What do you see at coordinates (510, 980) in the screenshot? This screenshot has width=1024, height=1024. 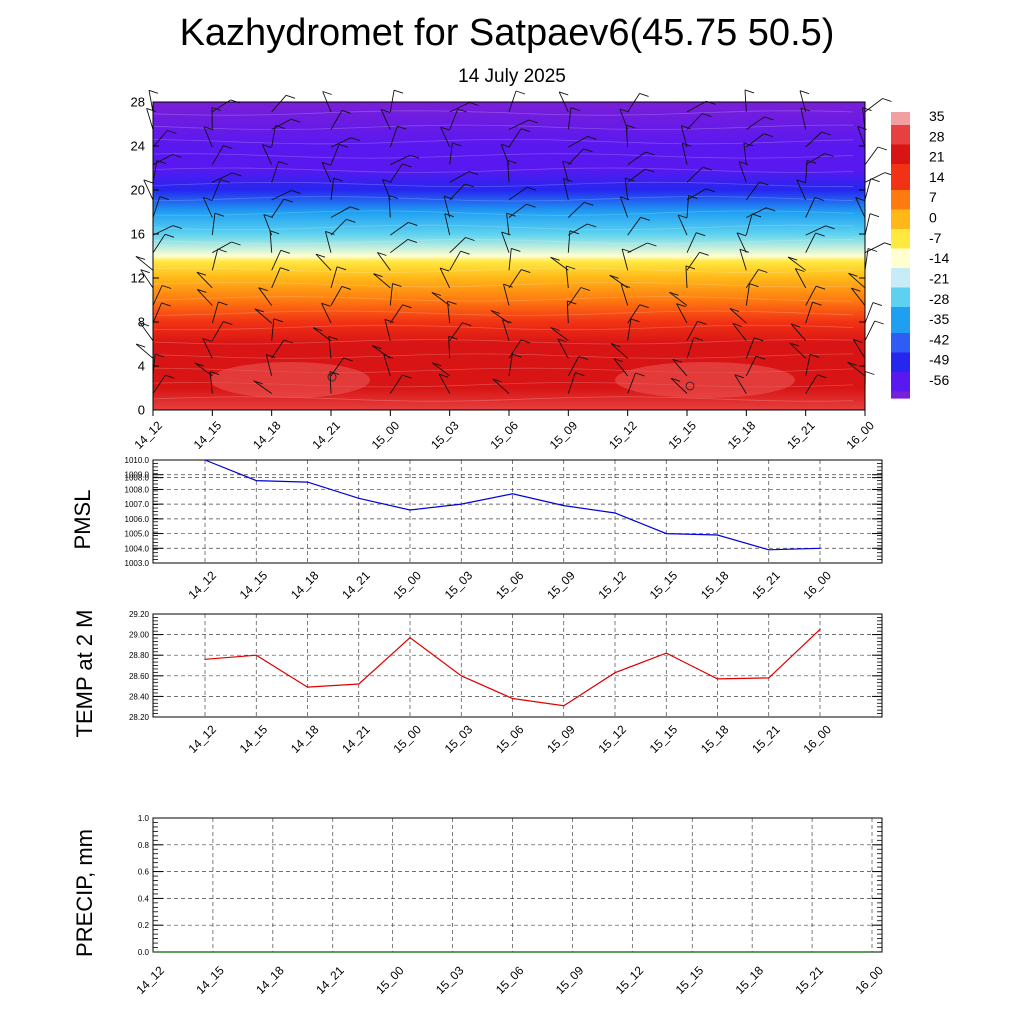 I see `precip-xtick-label: 15_06` at bounding box center [510, 980].